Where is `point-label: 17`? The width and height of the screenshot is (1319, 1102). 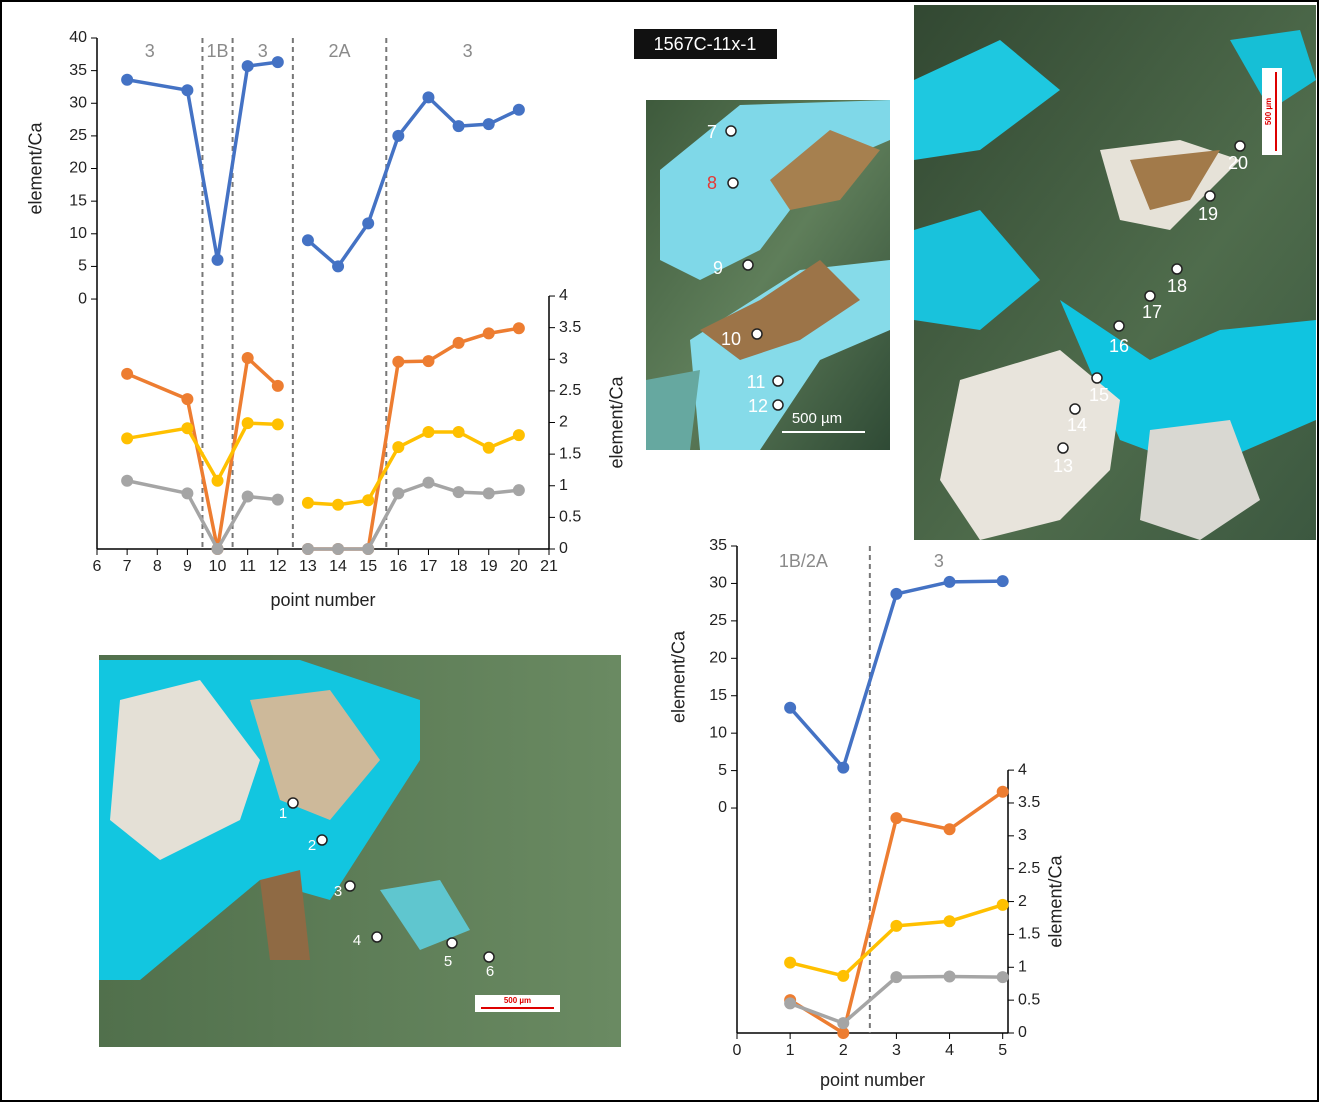
point-label: 17 is located at coordinates (1152, 312).